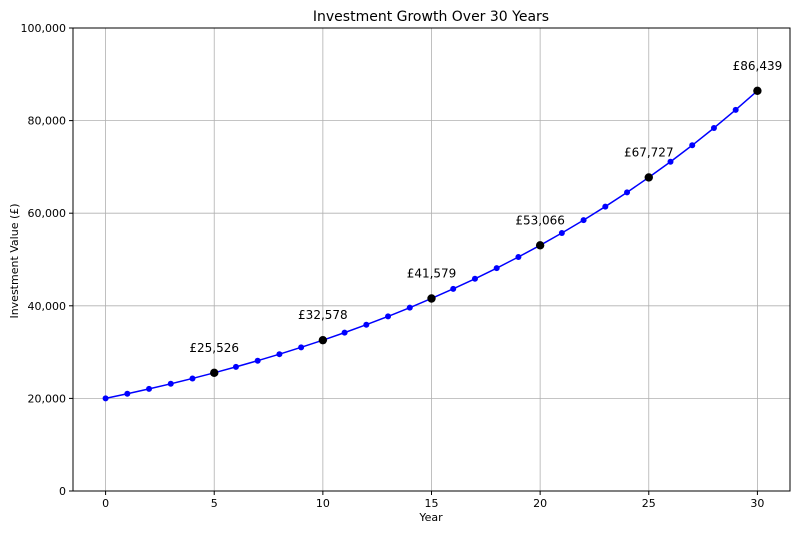 The width and height of the screenshot is (800, 533). What do you see at coordinates (432, 503) in the screenshot?
I see `x-tick-label: 15` at bounding box center [432, 503].